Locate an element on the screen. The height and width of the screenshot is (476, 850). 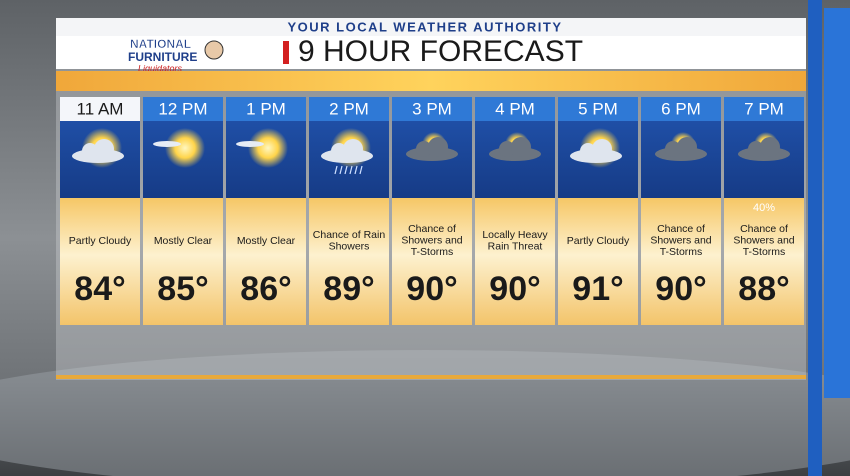
tagline-bar is located at coordinates (431, 27).